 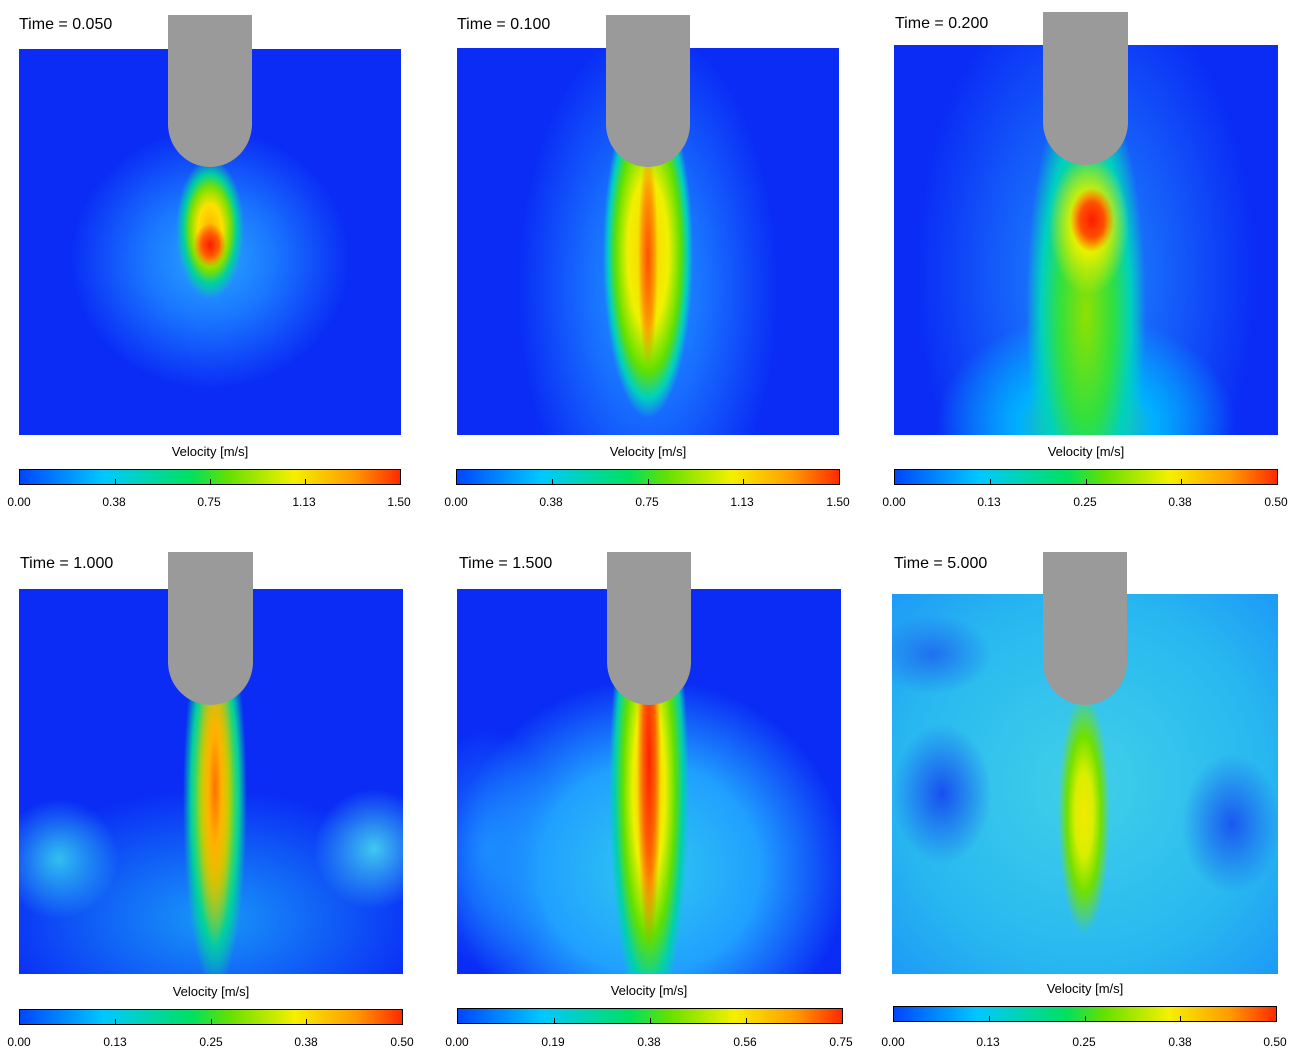 I want to click on time-label: Time = 1.000, so click(x=67, y=563).